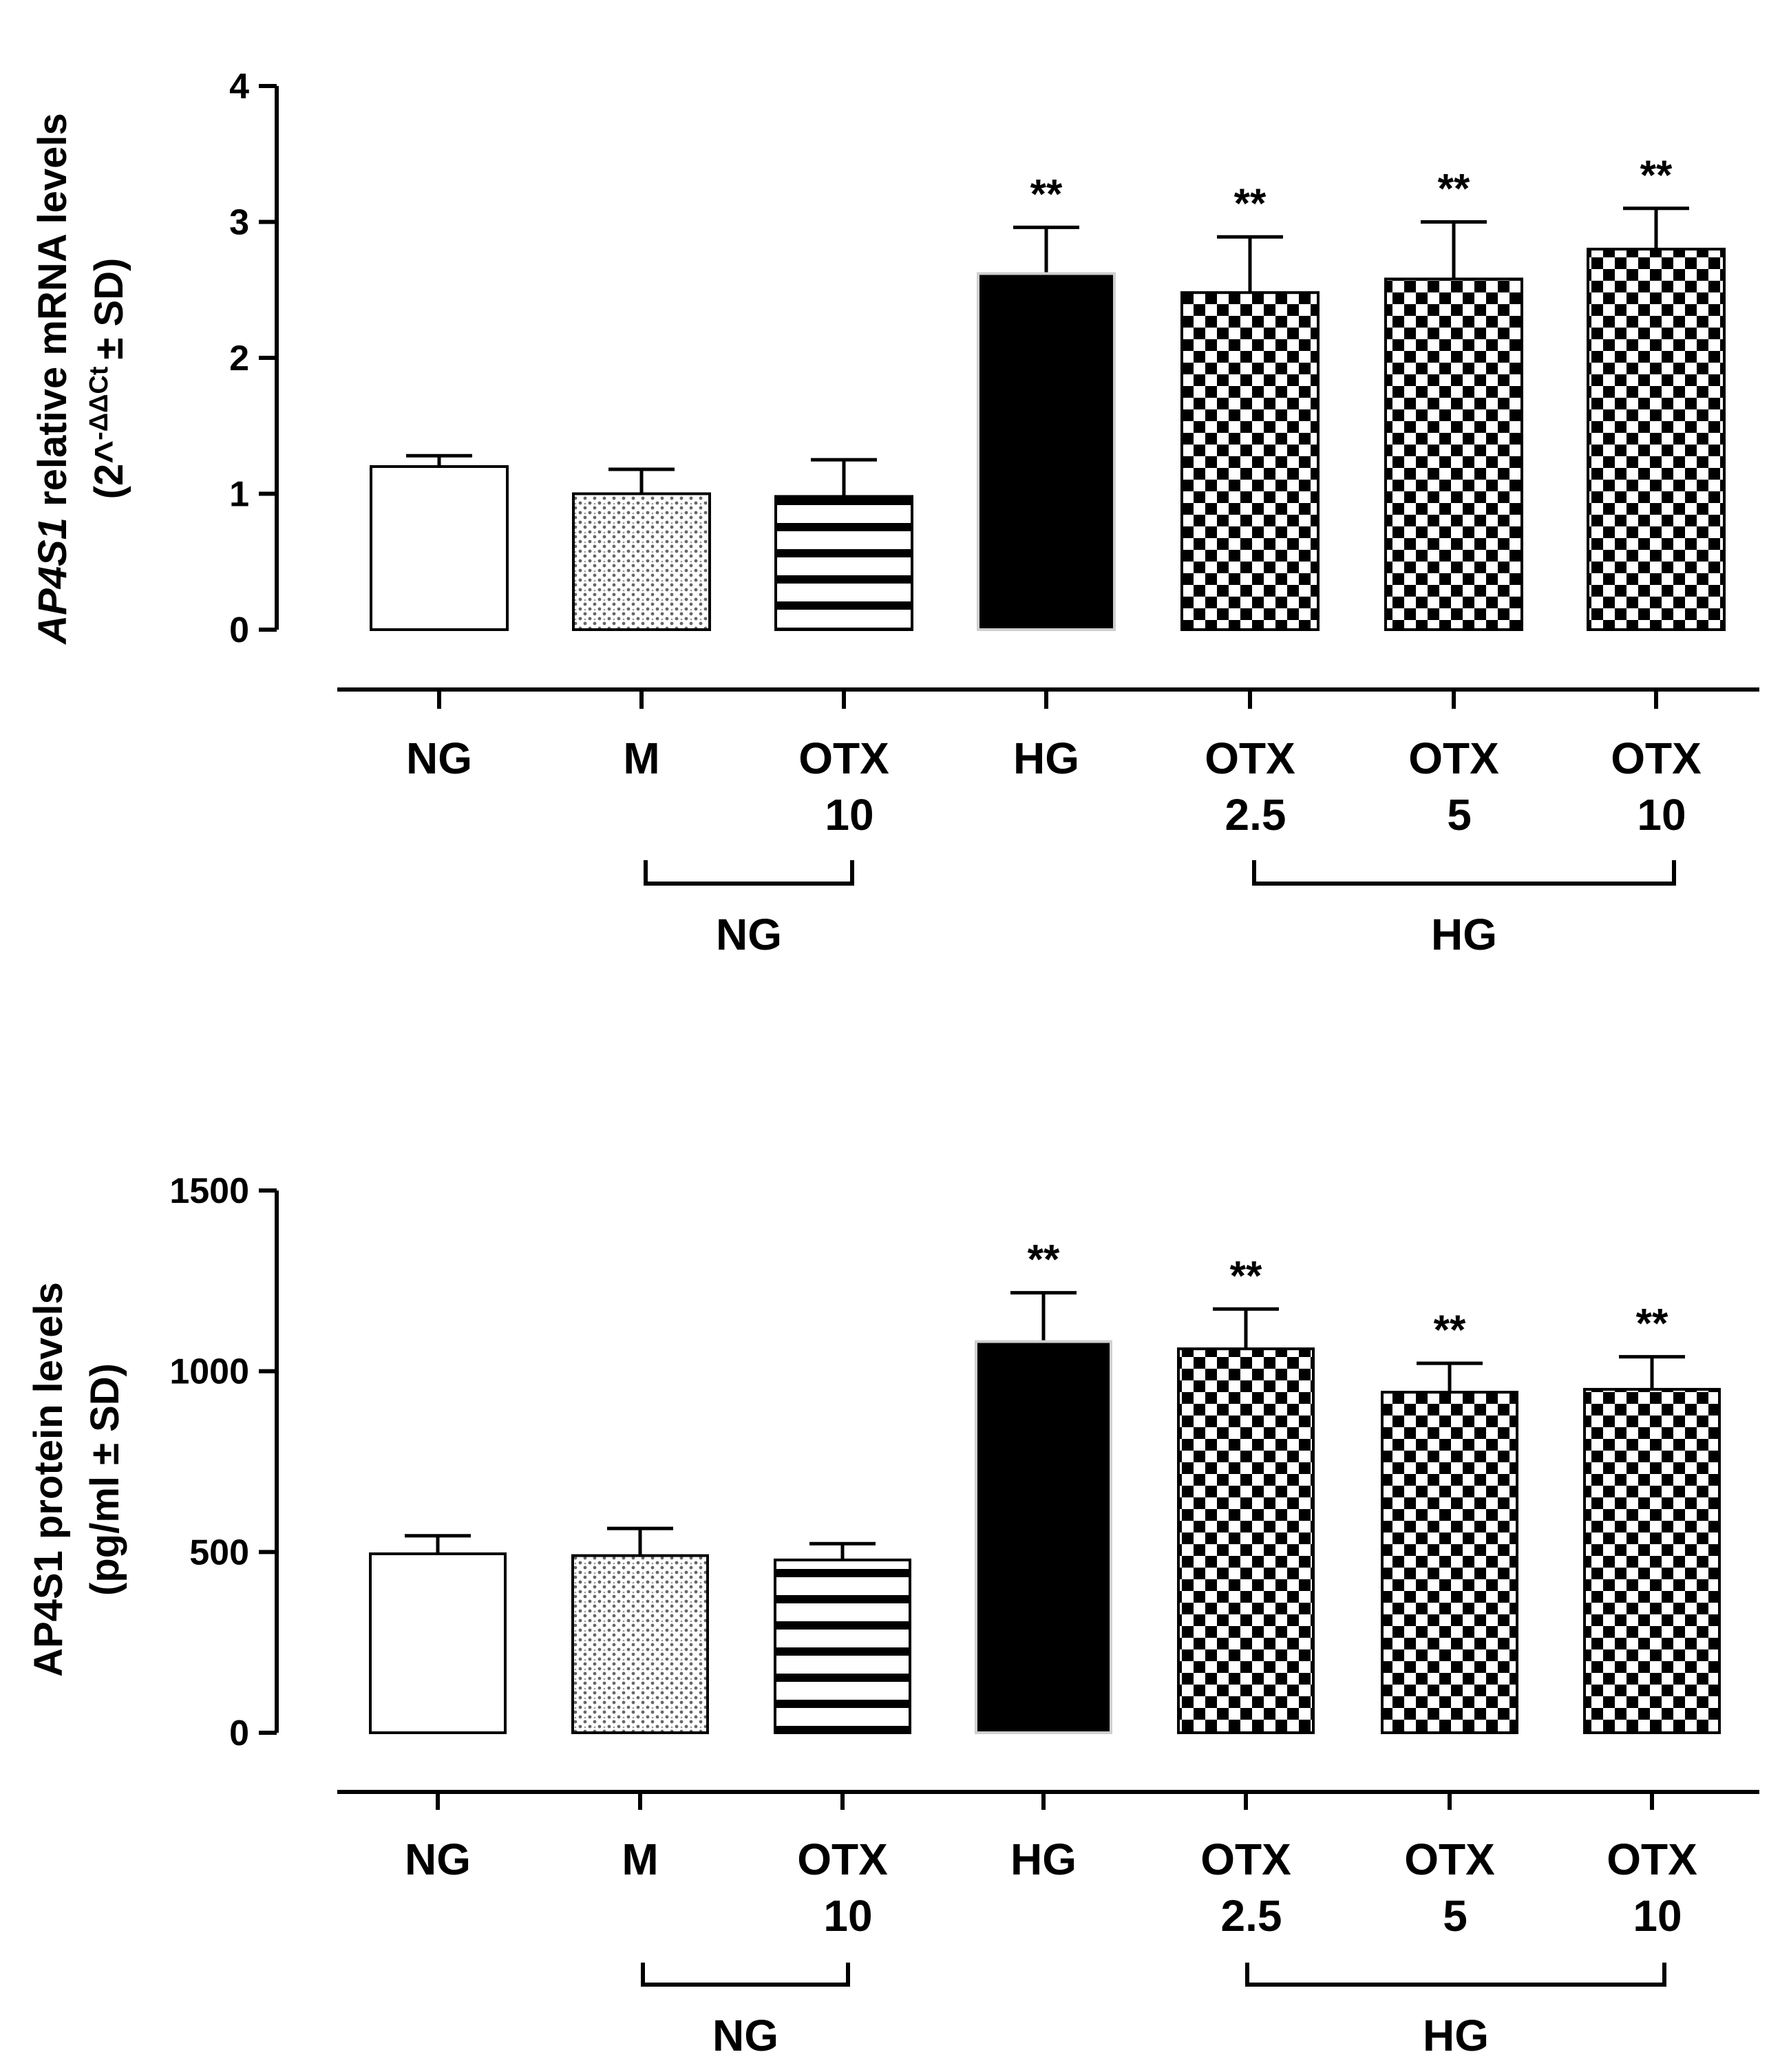 This screenshot has width=1780, height=2072. What do you see at coordinates (239, 1733) in the screenshot?
I see `protein-y-tick-label: 0` at bounding box center [239, 1733].